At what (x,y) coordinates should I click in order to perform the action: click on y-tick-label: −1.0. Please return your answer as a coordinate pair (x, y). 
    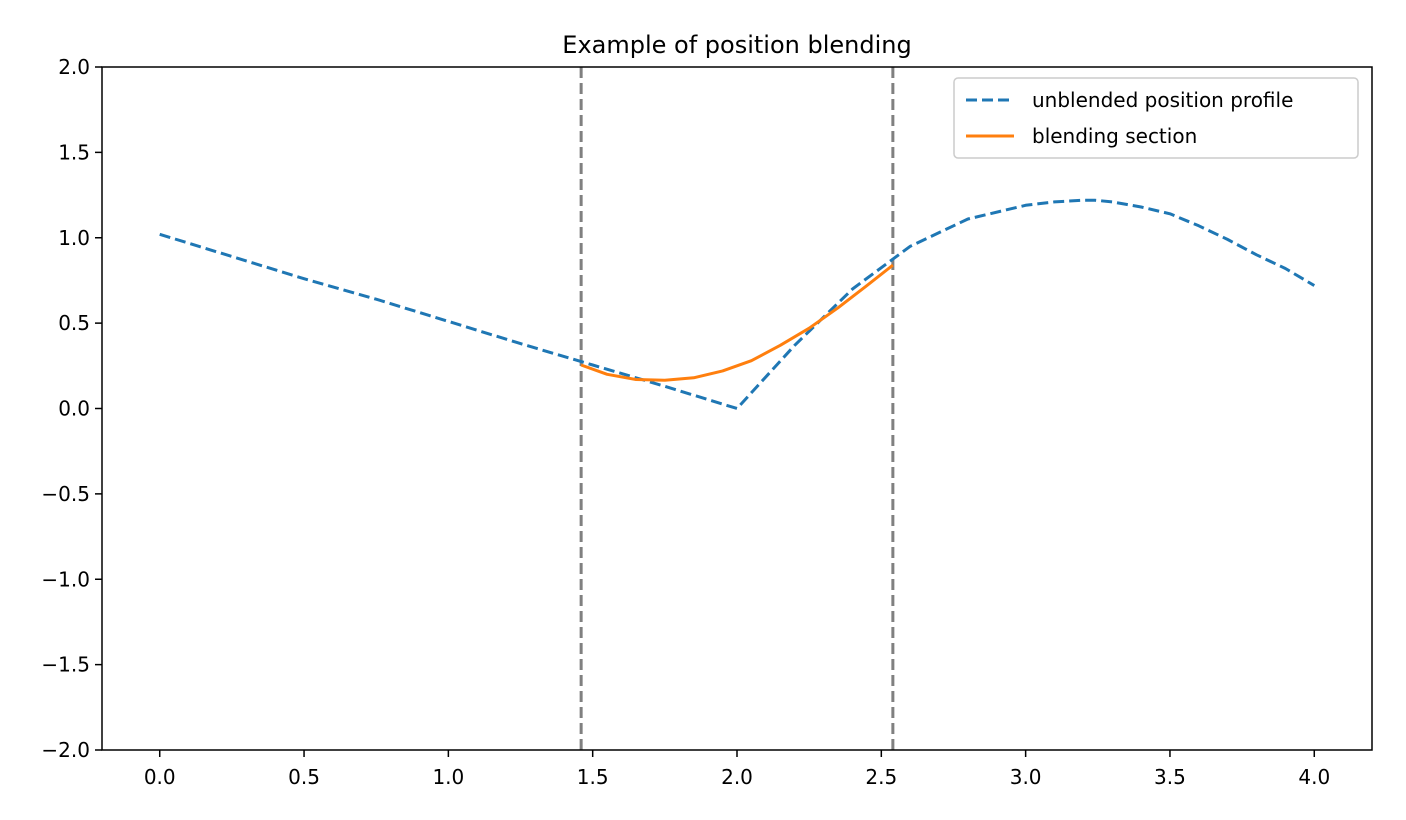
    Looking at the image, I should click on (65, 579).